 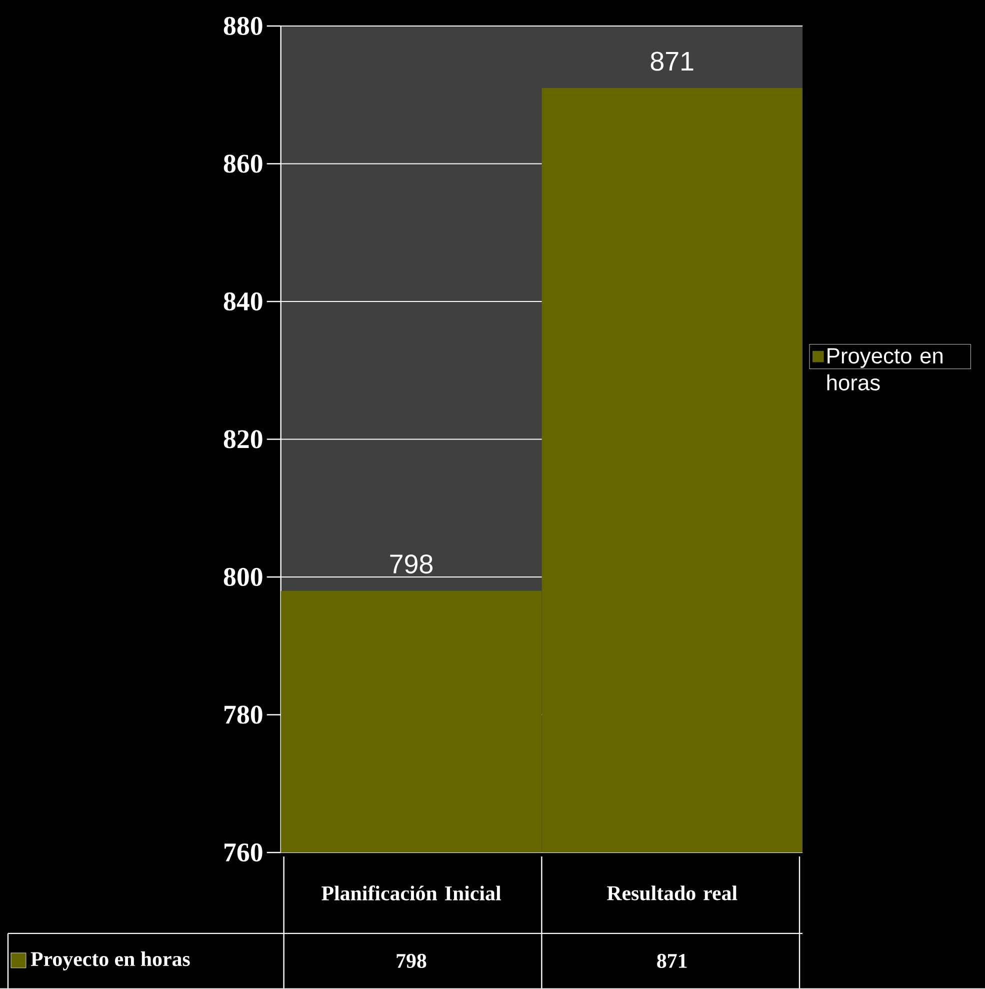 I want to click on y-tick-label: 880, so click(x=243, y=26).